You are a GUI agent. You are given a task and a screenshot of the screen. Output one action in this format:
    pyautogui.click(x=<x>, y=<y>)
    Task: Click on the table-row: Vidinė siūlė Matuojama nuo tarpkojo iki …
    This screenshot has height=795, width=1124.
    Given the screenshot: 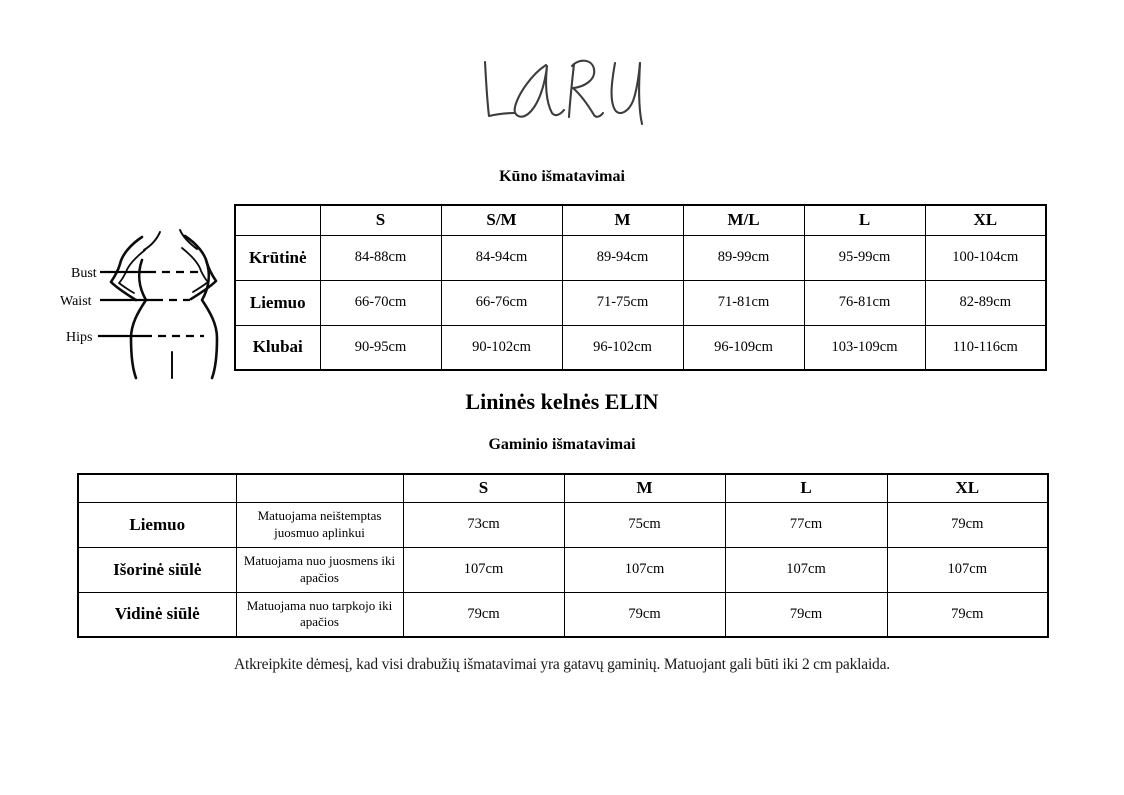 What is the action you would take?
    pyautogui.click(x=563, y=614)
    